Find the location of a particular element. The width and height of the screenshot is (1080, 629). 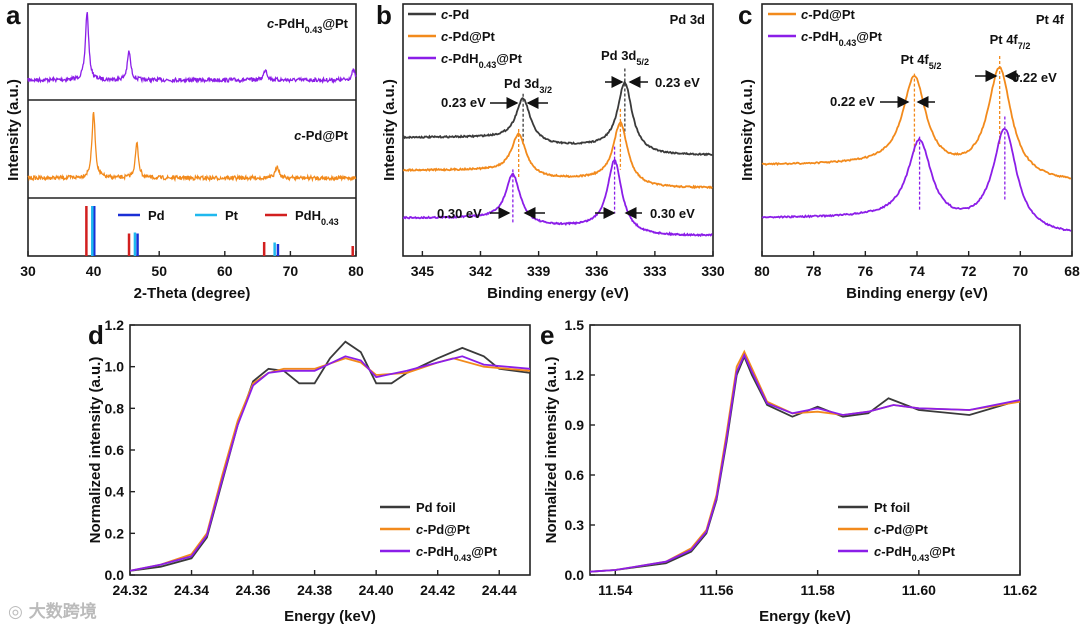

x-tick-label: 70 is located at coordinates (1021, 271).